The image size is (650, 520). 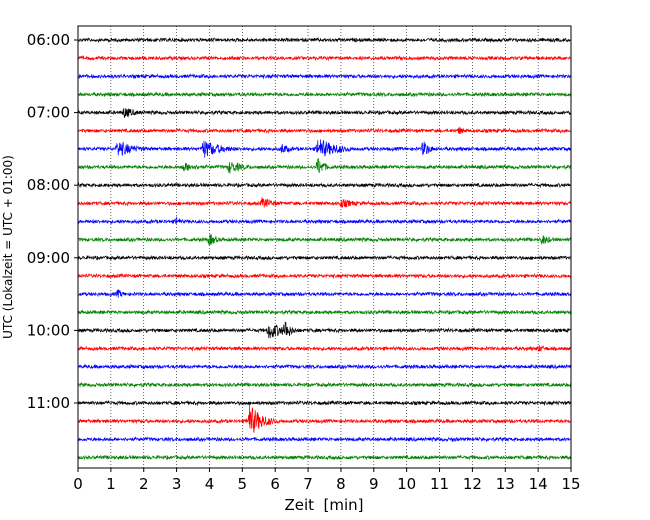 What do you see at coordinates (48, 330) in the screenshot?
I see `y-tick-label: 10:00` at bounding box center [48, 330].